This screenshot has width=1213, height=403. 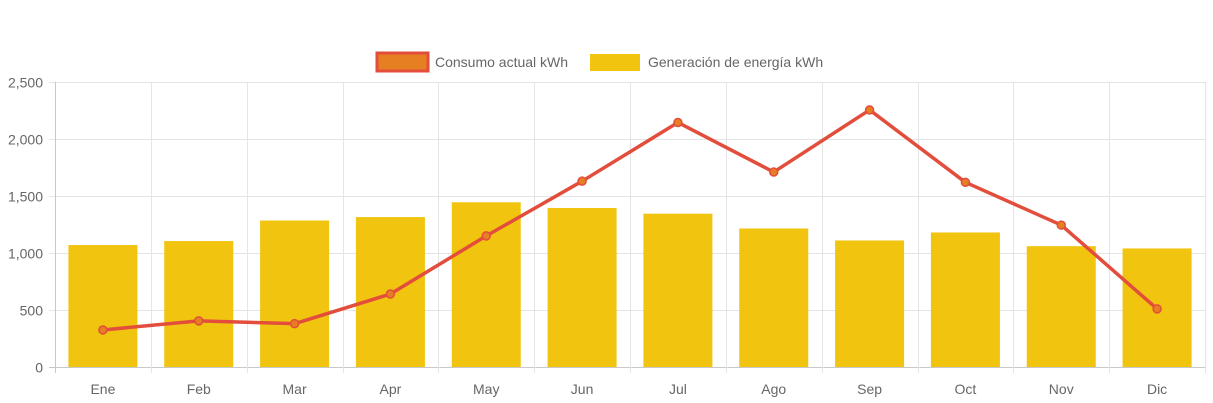 I want to click on y-tick-label: 0, so click(x=39, y=368).